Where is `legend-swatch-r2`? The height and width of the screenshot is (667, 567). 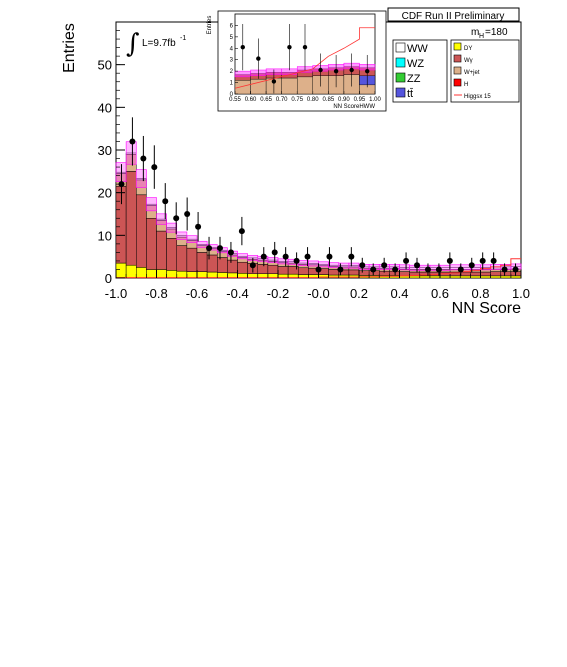 legend-swatch-r2 is located at coordinates (457, 70).